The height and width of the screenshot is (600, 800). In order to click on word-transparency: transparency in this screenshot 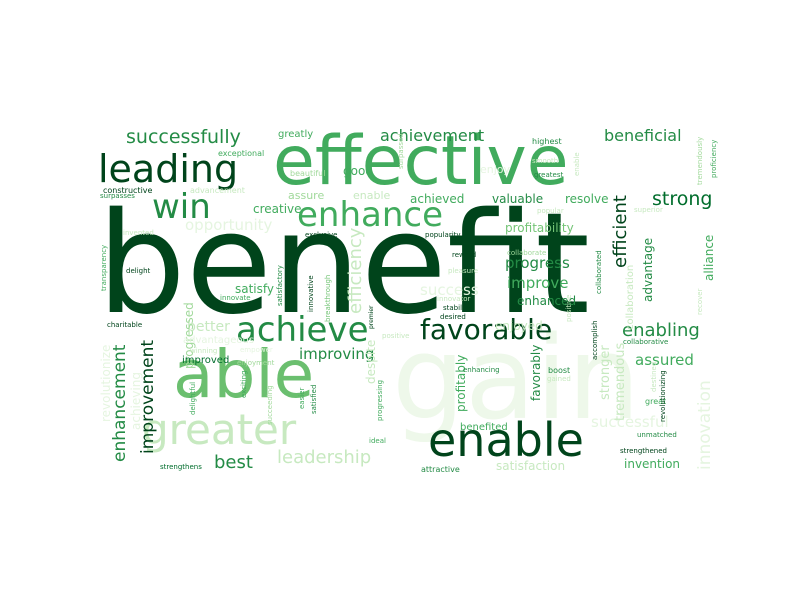, I will do `click(104, 267)`.